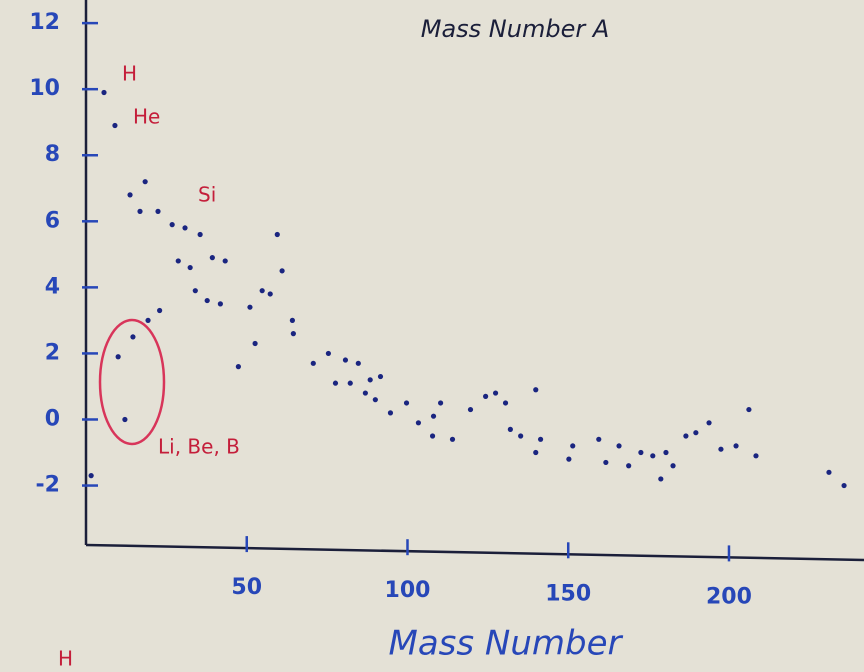 The image size is (864, 672). What do you see at coordinates (199, 447) in the screenshot?
I see `annotation: Li, Be, B` at bounding box center [199, 447].